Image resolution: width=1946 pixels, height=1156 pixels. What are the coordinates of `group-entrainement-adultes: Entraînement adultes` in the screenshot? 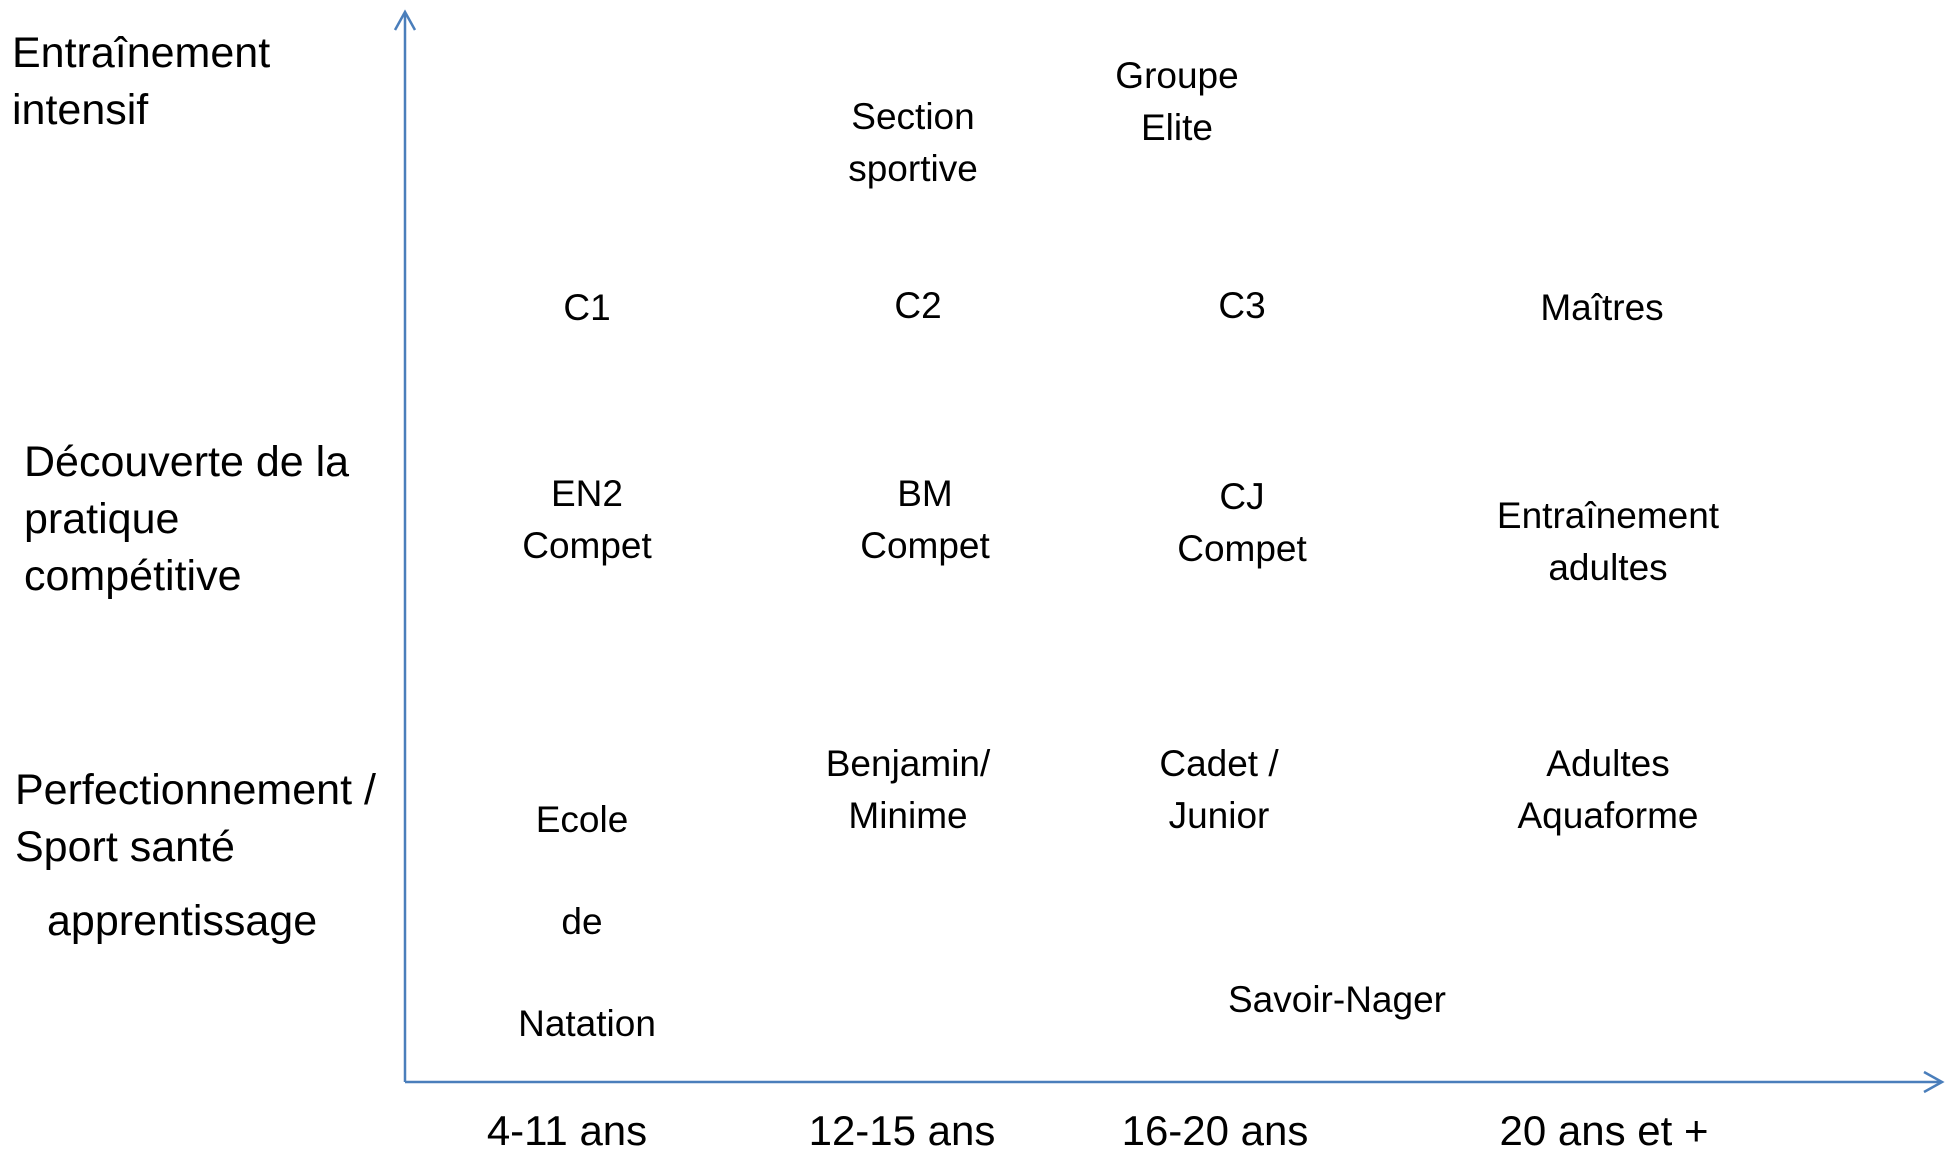 It's located at (1608, 541).